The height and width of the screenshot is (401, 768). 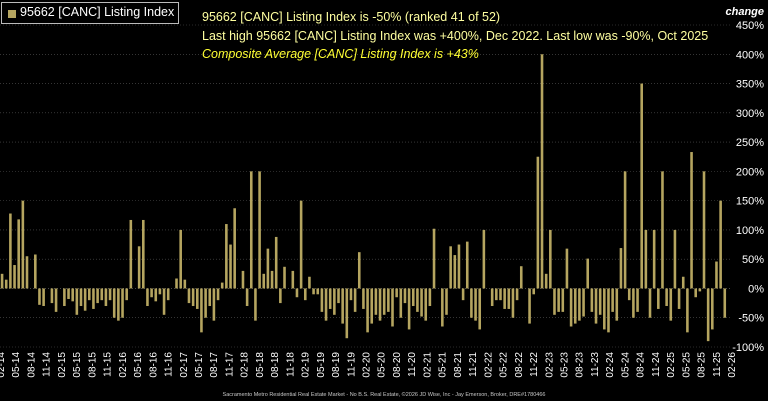 I want to click on x-tick-label: 11-23, so click(x=595, y=364).